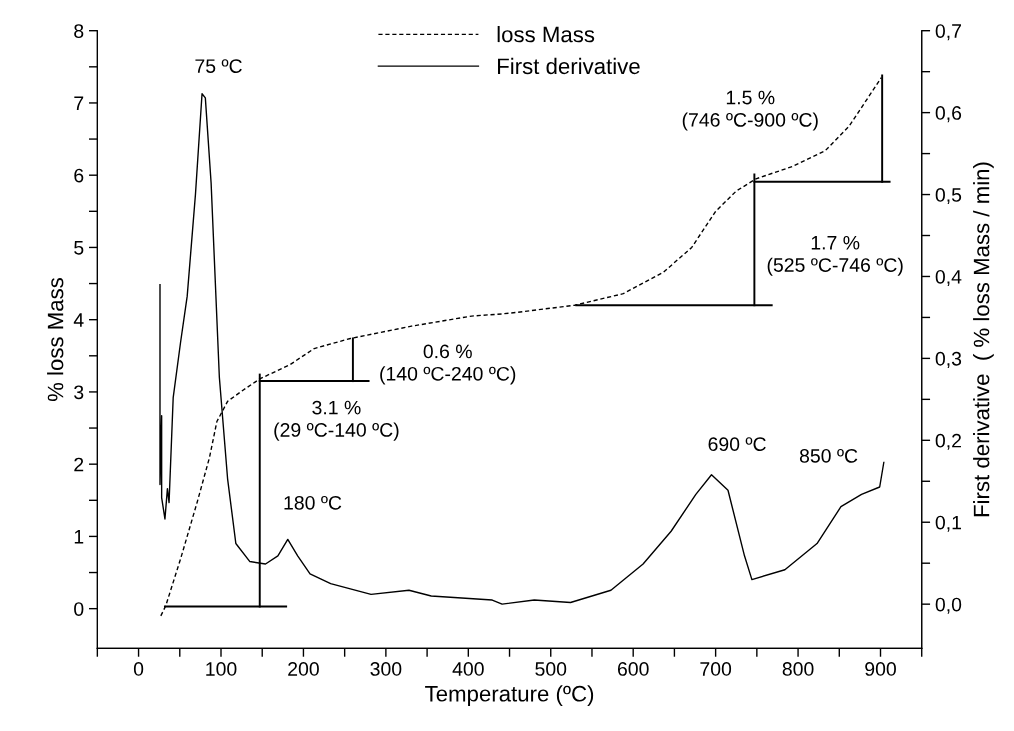  Describe the element at coordinates (633, 669) in the screenshot. I see `x-tick-label: 600` at that location.